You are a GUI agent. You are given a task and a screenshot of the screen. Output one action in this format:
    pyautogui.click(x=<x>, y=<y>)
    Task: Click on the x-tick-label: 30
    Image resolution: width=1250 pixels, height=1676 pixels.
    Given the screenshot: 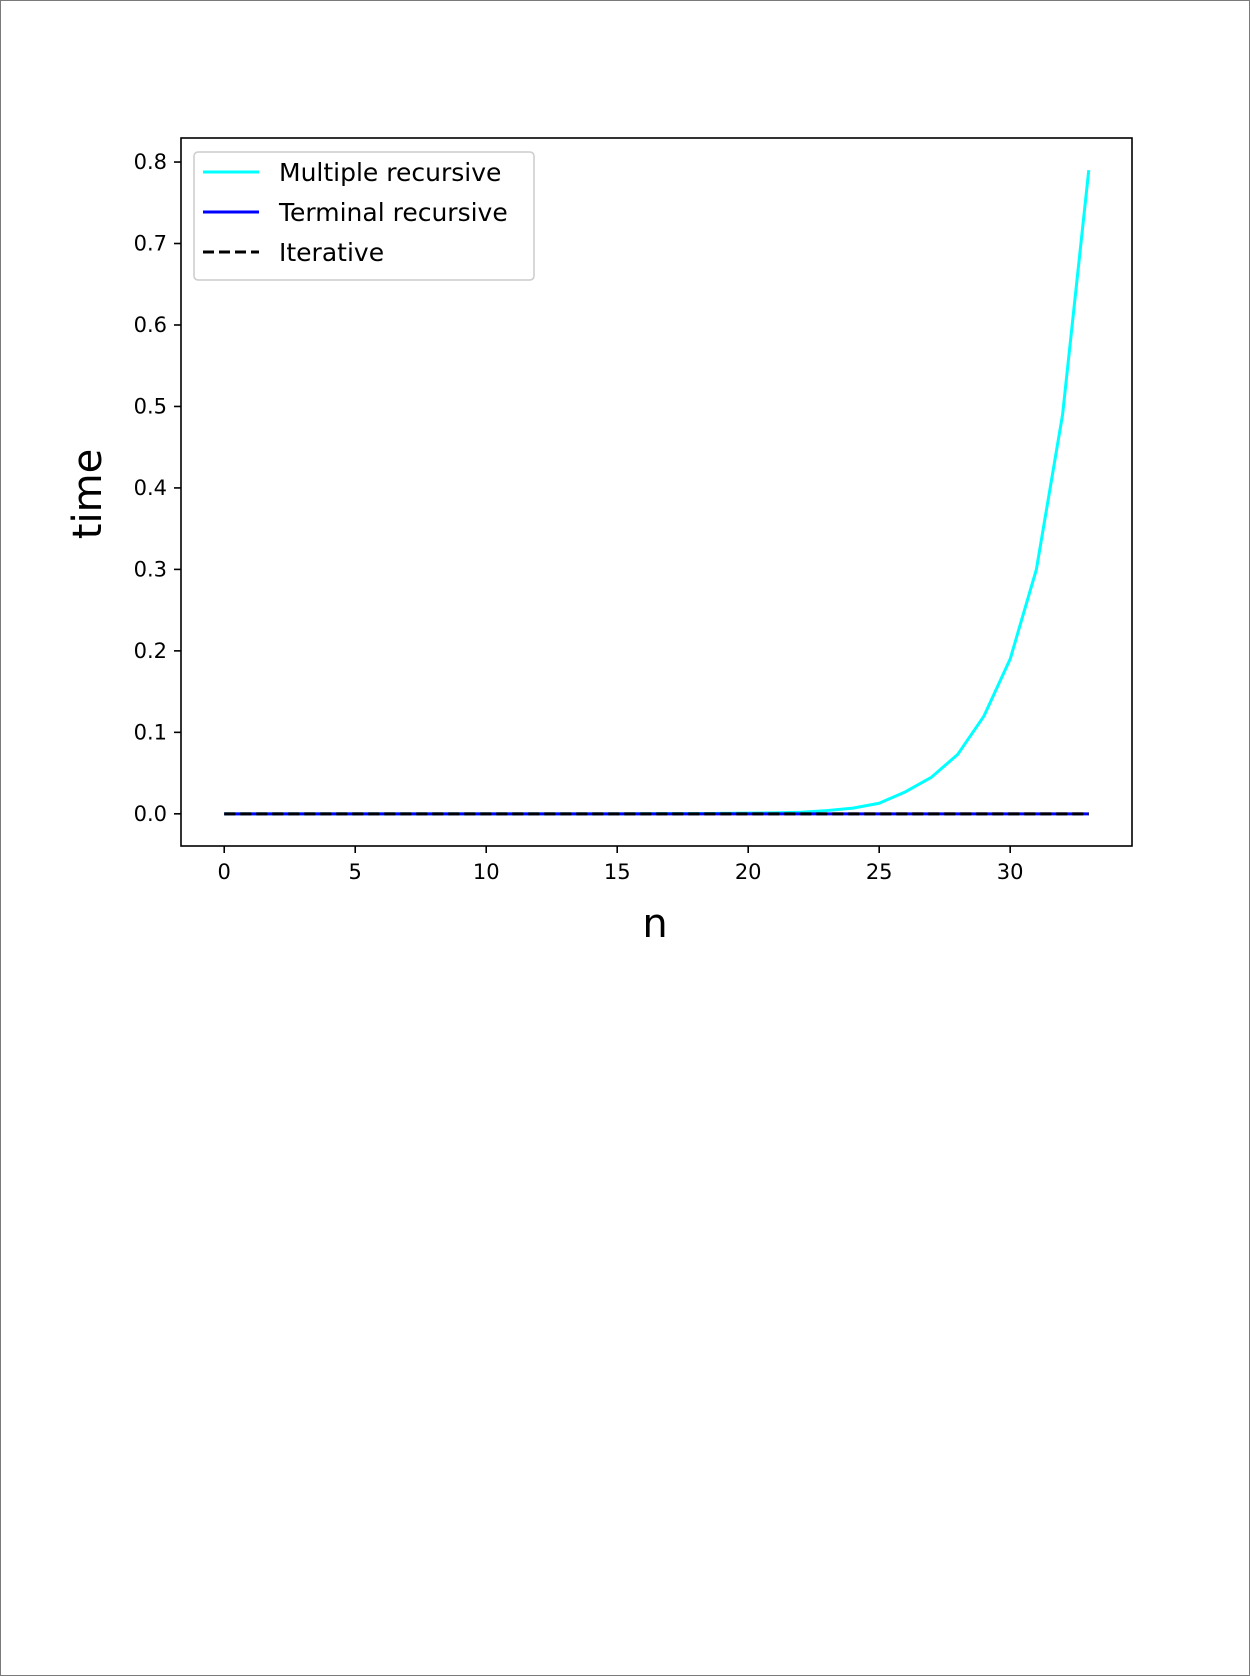 What is the action you would take?
    pyautogui.click(x=1010, y=872)
    